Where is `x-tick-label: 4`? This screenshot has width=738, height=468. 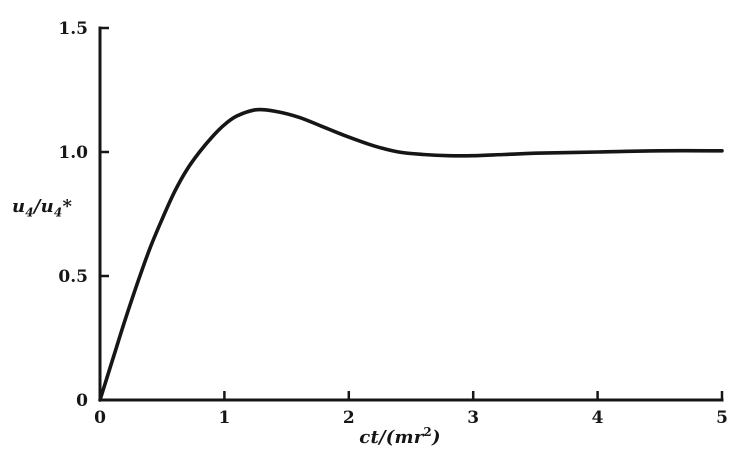 x-tick-label: 4 is located at coordinates (598, 418).